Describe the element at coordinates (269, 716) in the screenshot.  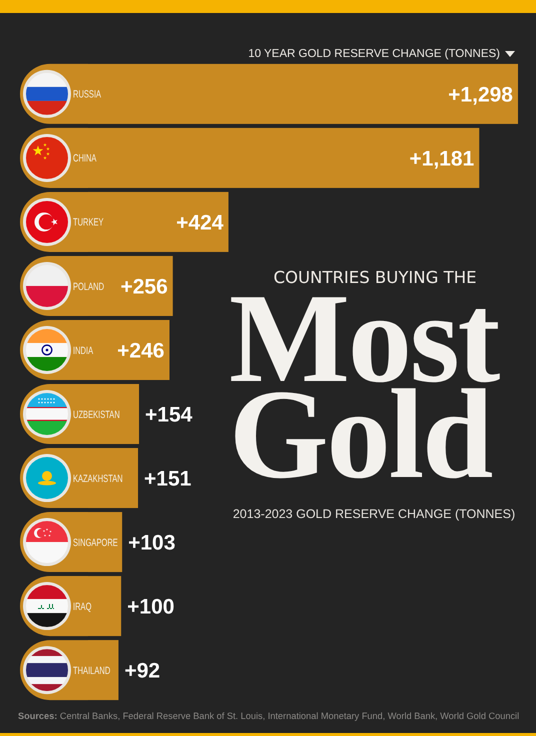
I see `source-note: Sources: Central Banks, Federal Reserve Bank of St. Louis, International Monetary Fund, World Bank, World Gold Council` at that location.